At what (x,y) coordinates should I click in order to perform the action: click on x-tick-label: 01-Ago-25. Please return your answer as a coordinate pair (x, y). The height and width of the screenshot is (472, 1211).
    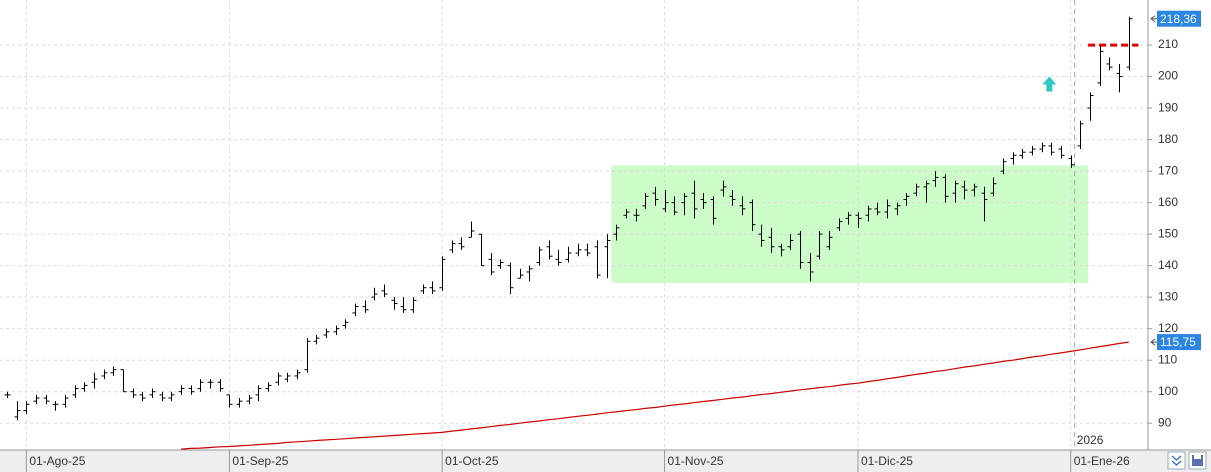
    Looking at the image, I should click on (57, 461).